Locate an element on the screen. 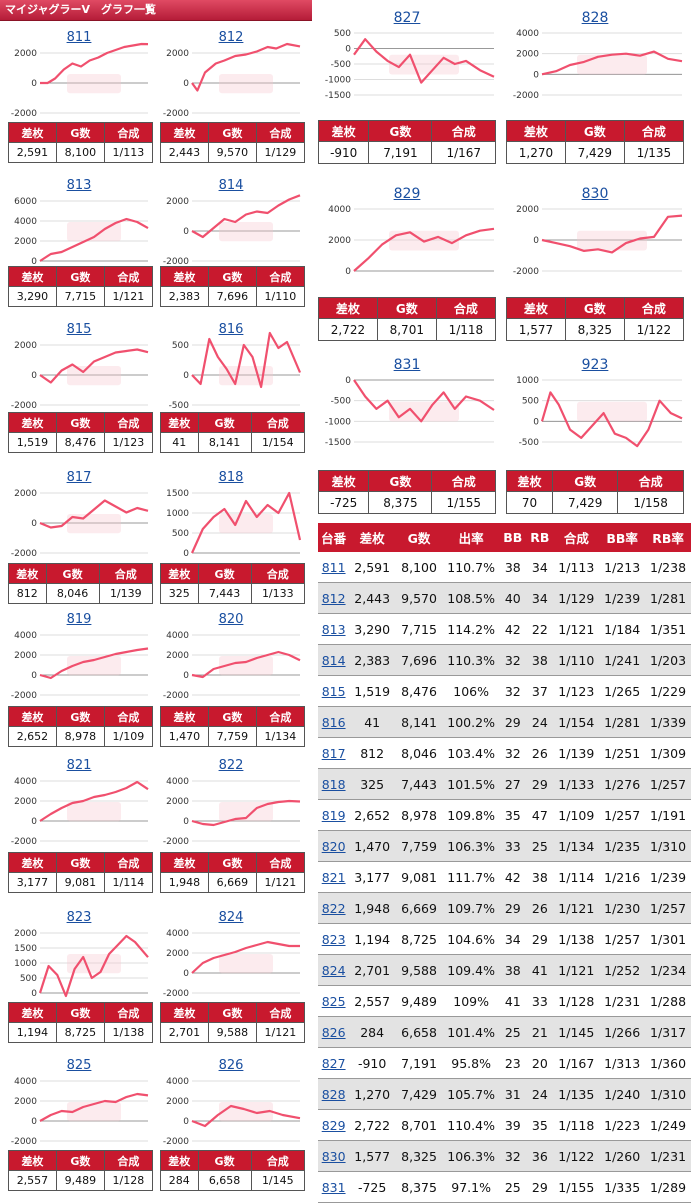  machine-number-link: 817 is located at coordinates (333, 753).